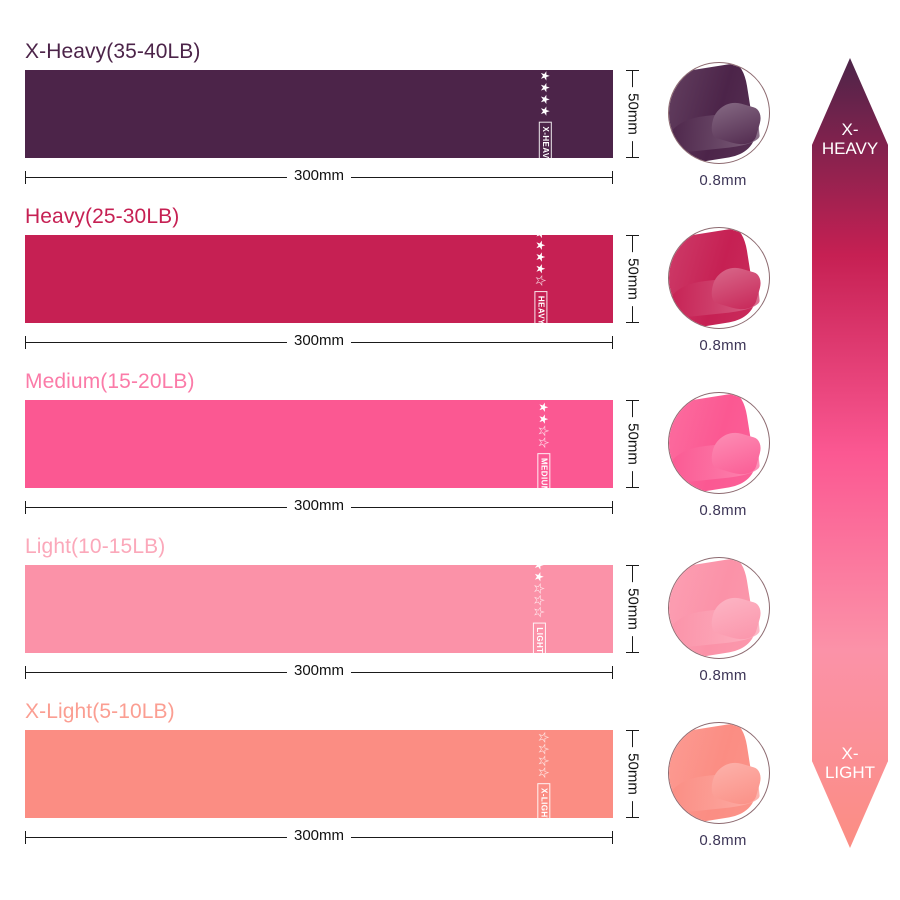 This screenshot has height=900, width=900. I want to click on width-dimension-x-light: 50mm, so click(633, 774).